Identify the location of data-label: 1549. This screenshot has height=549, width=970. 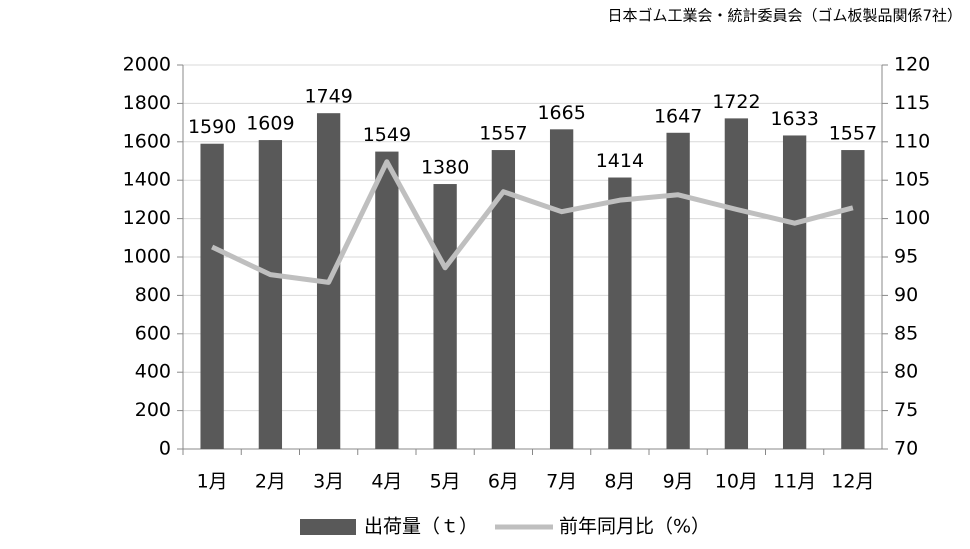
(387, 135).